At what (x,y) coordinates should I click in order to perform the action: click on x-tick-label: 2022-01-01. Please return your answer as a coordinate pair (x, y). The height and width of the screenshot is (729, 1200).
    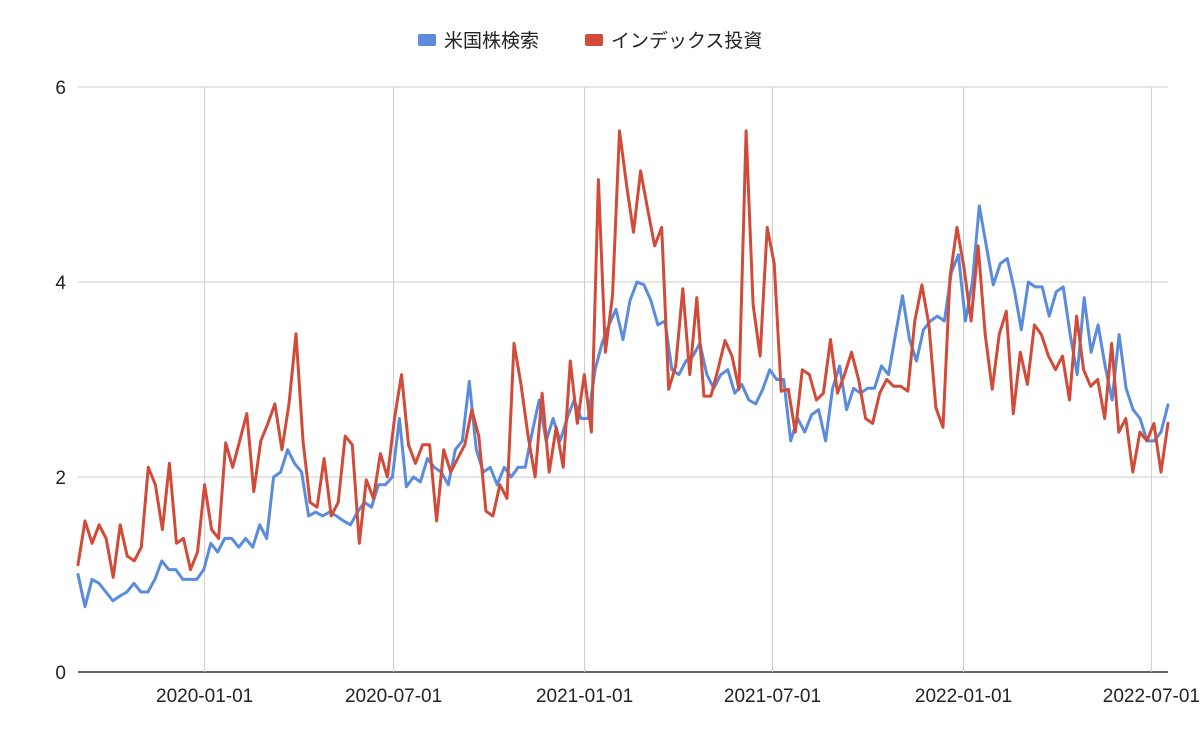
    Looking at the image, I should click on (963, 696).